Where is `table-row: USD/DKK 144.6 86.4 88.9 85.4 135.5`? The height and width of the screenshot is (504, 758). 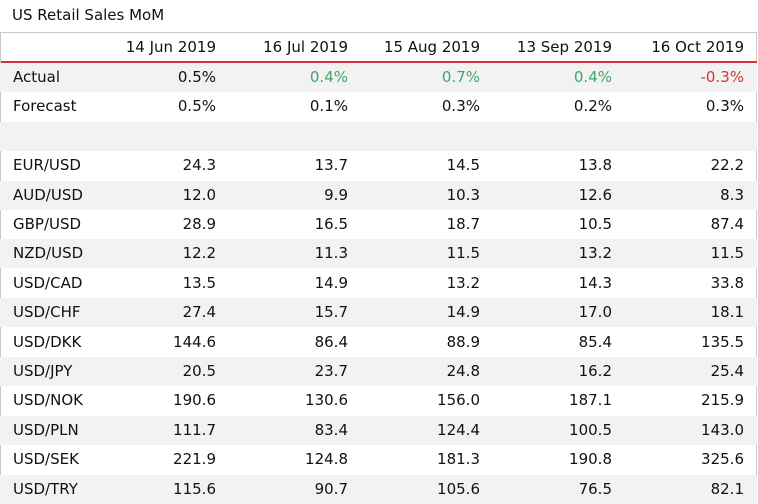
table-row: USD/DKK 144.6 86.4 88.9 85.4 135.5 is located at coordinates (378, 342).